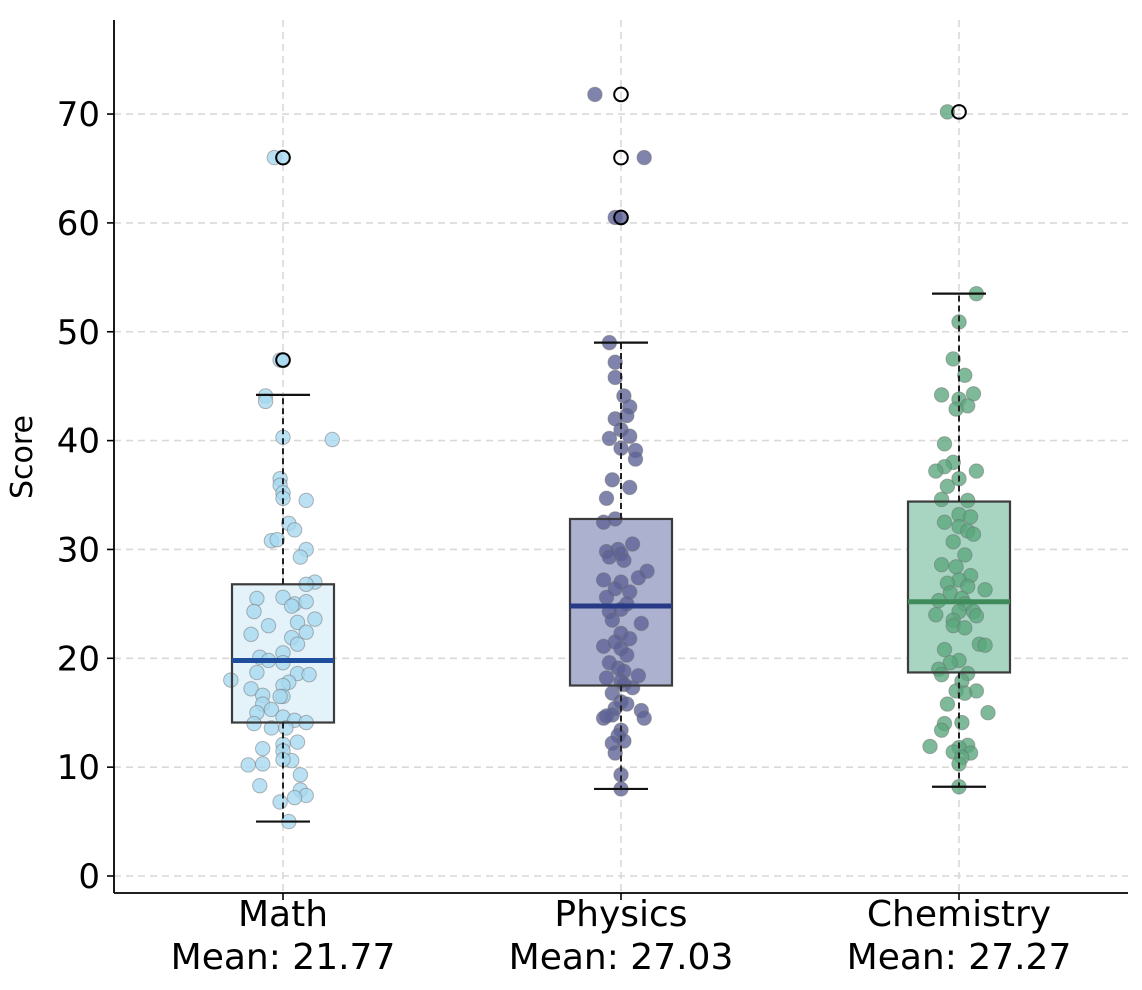 The width and height of the screenshot is (1142, 990). What do you see at coordinates (283, 957) in the screenshot?
I see `mean-label: Mean: 21.77` at bounding box center [283, 957].